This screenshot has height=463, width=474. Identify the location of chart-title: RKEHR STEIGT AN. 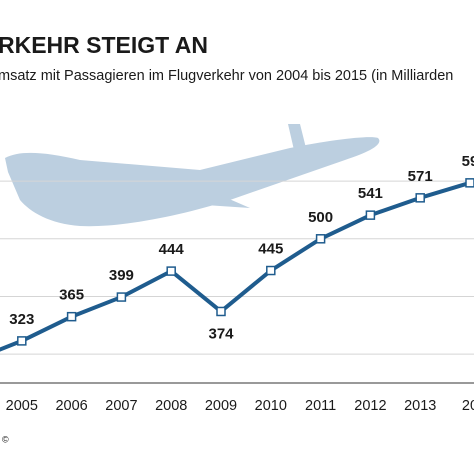
(104, 45).